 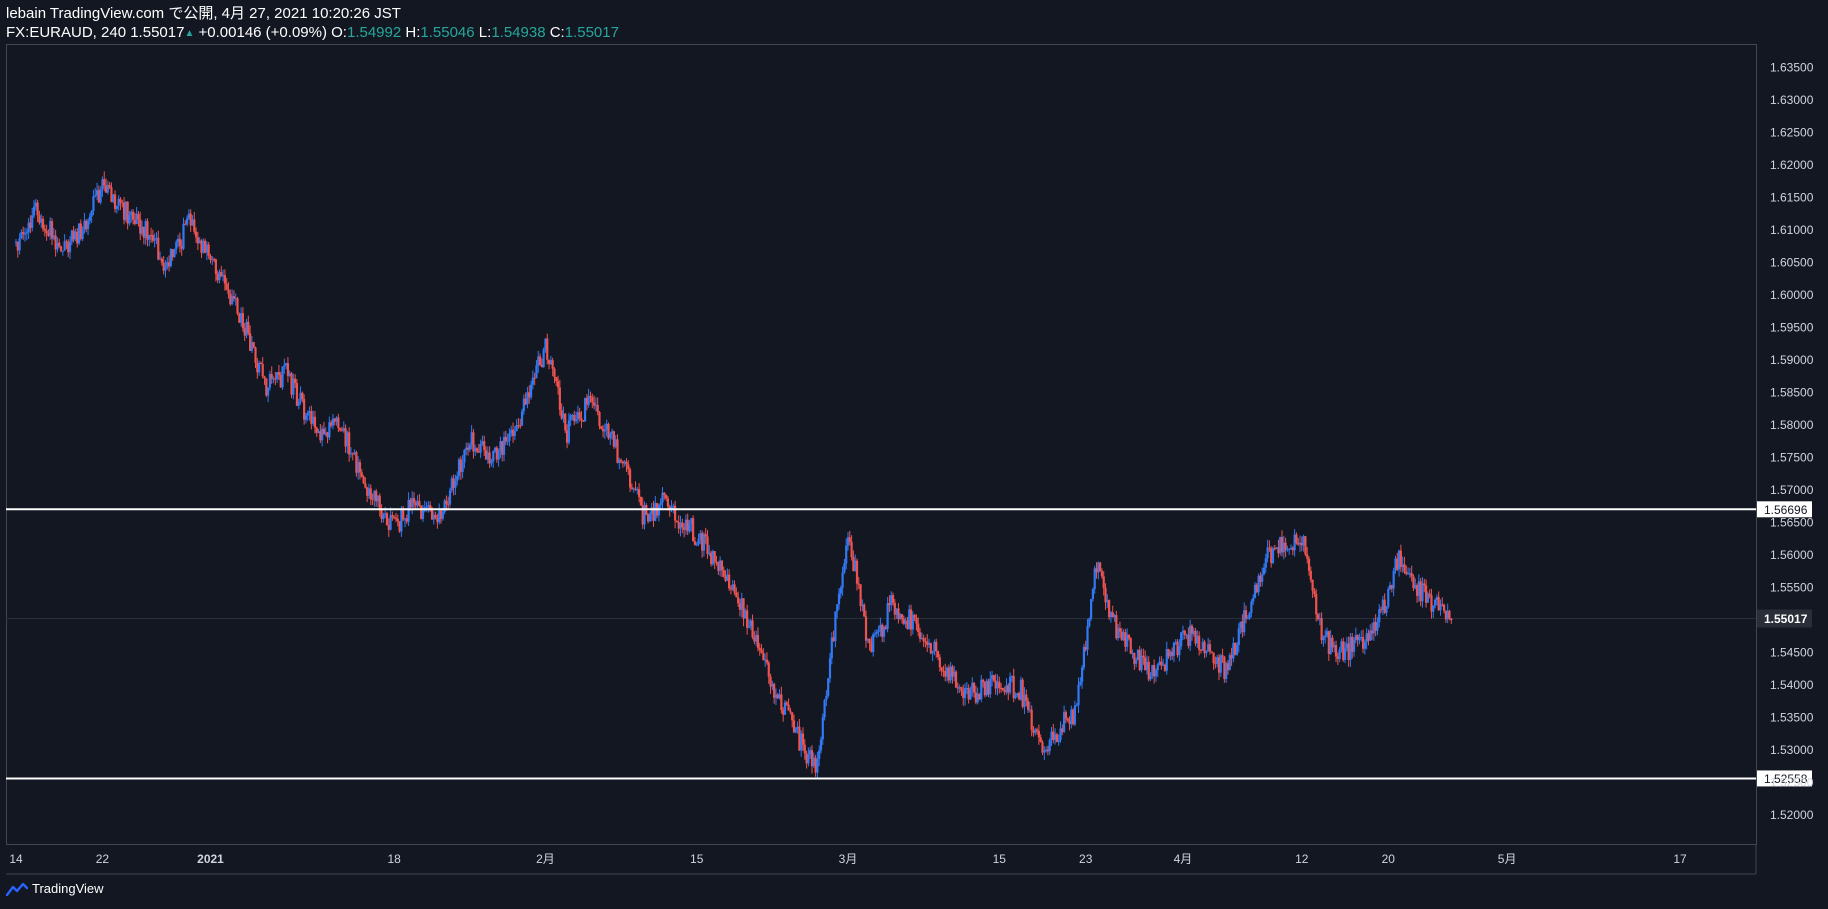 I want to click on time-tick-label: 14, so click(x=16, y=859).